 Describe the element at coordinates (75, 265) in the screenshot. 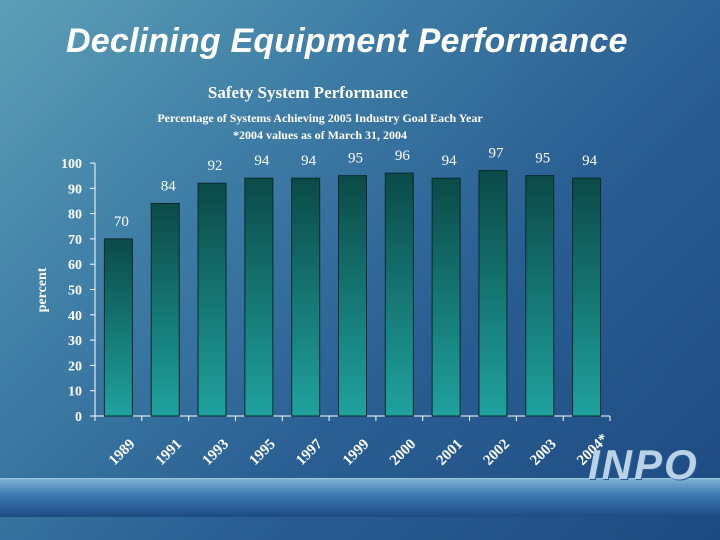

I see `y-tick-label: 60` at that location.